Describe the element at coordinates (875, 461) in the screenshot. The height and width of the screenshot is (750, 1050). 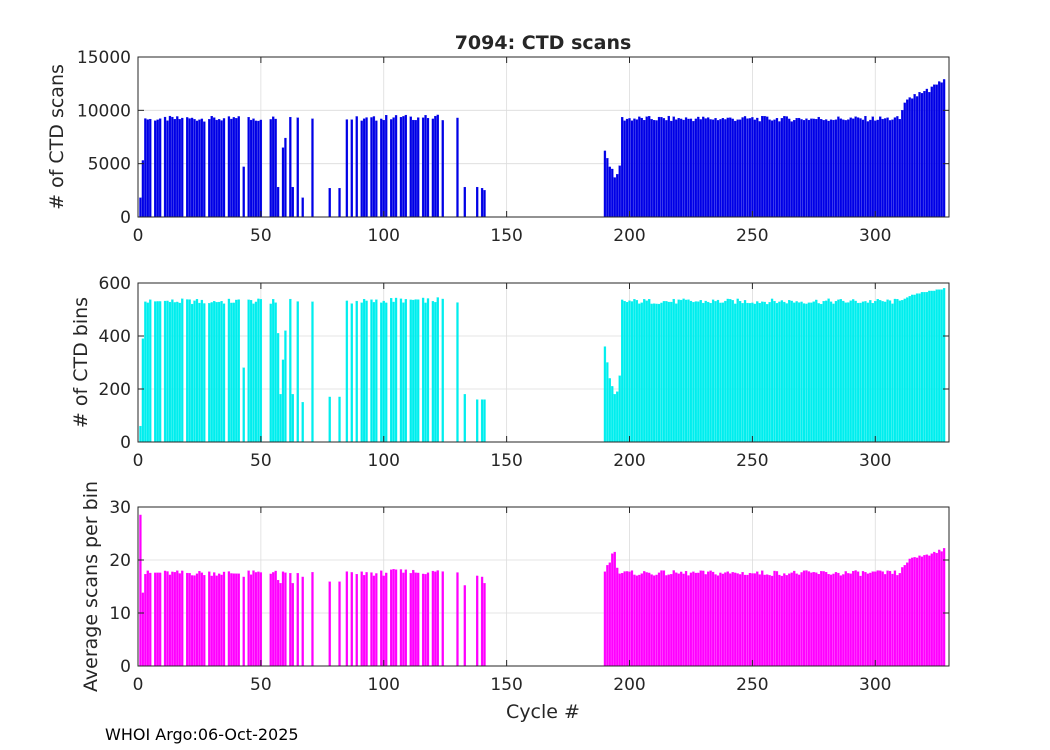
I see `x-tick-label: 300` at that location.